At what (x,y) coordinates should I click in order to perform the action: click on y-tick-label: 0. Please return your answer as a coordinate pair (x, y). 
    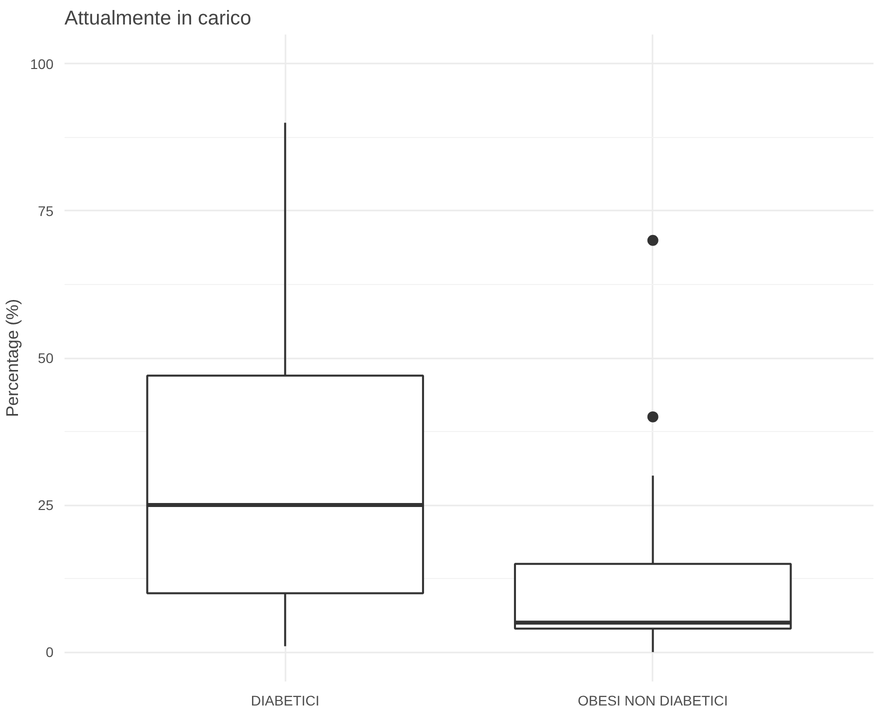
    Looking at the image, I should click on (50, 652).